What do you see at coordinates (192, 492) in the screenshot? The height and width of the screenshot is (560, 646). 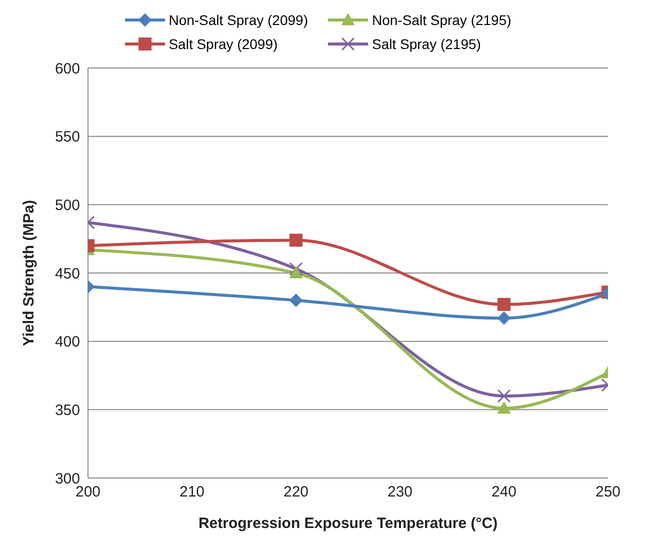 I see `x-tick-label: 210` at bounding box center [192, 492].